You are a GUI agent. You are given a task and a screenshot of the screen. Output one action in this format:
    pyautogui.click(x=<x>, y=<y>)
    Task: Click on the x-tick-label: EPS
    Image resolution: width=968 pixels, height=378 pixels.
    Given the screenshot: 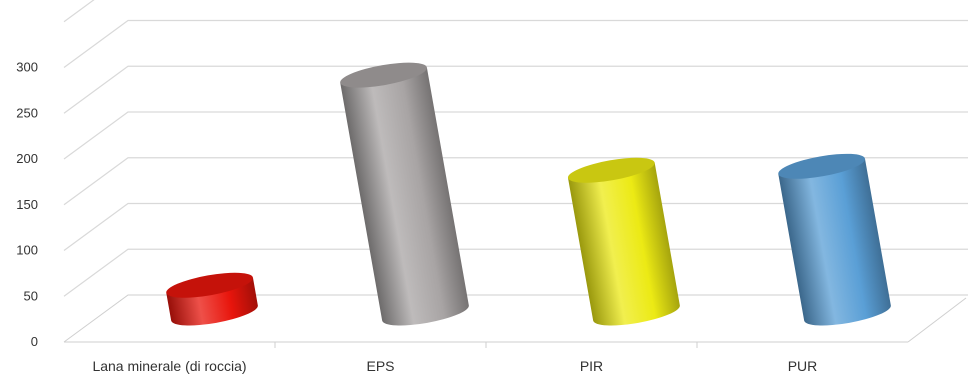 What is the action you would take?
    pyautogui.click(x=380, y=366)
    